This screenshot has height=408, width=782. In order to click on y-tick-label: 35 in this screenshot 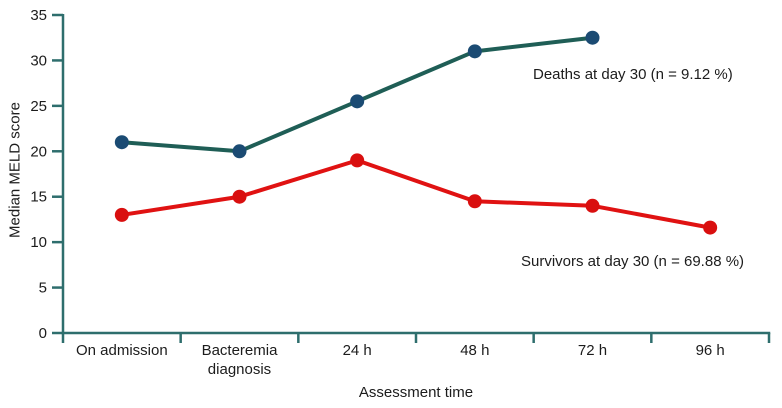, I will do `click(38, 15)`.